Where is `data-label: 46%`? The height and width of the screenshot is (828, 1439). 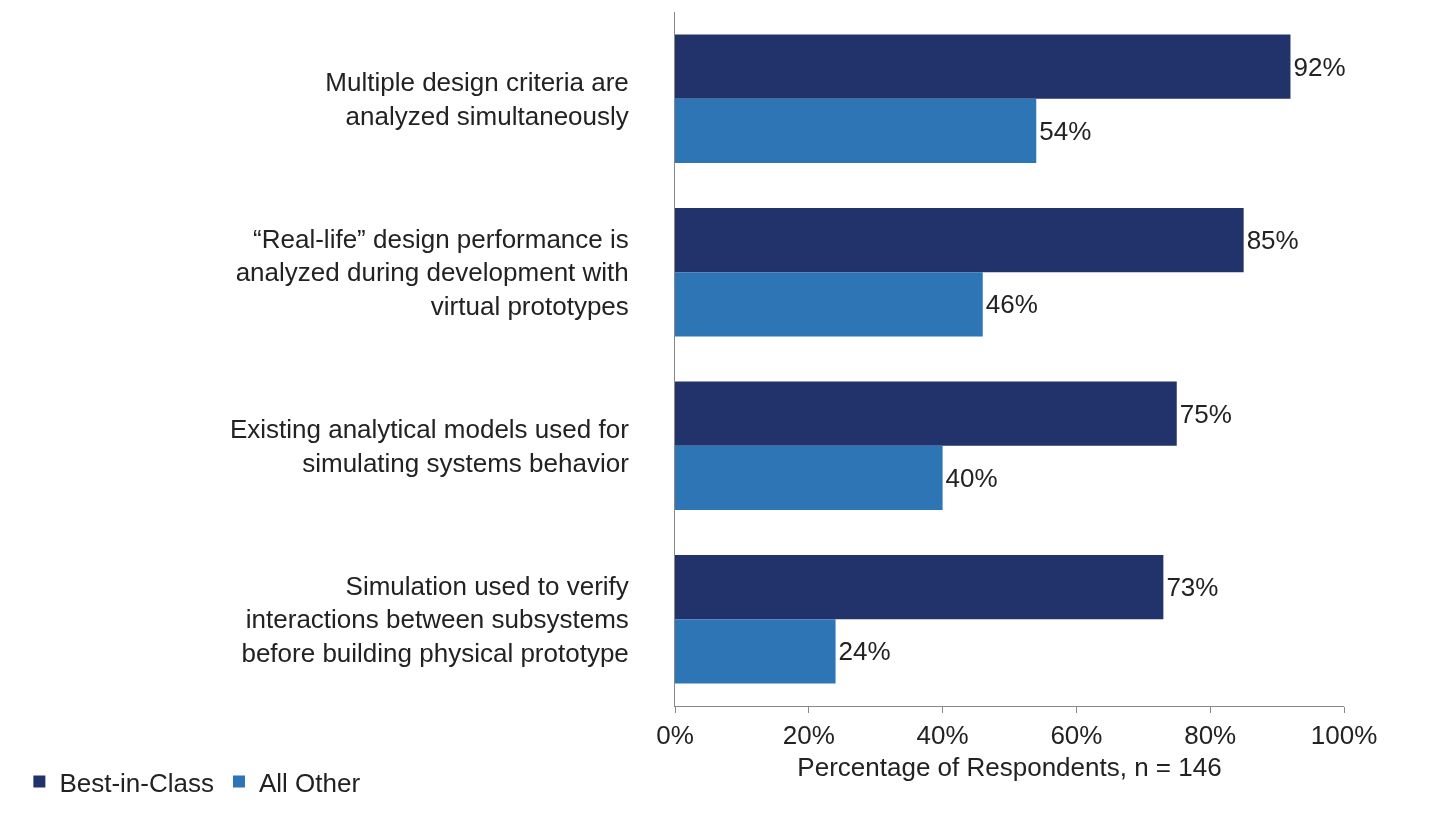
data-label: 46% is located at coordinates (1011, 304).